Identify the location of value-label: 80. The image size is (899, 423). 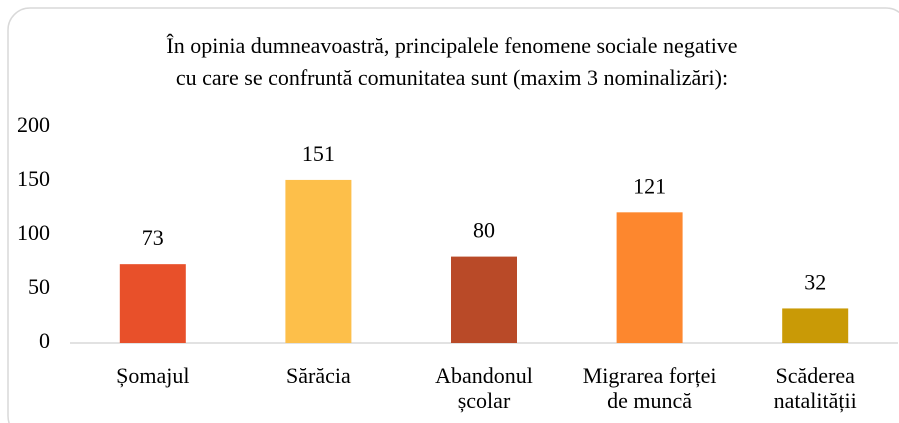
(484, 230).